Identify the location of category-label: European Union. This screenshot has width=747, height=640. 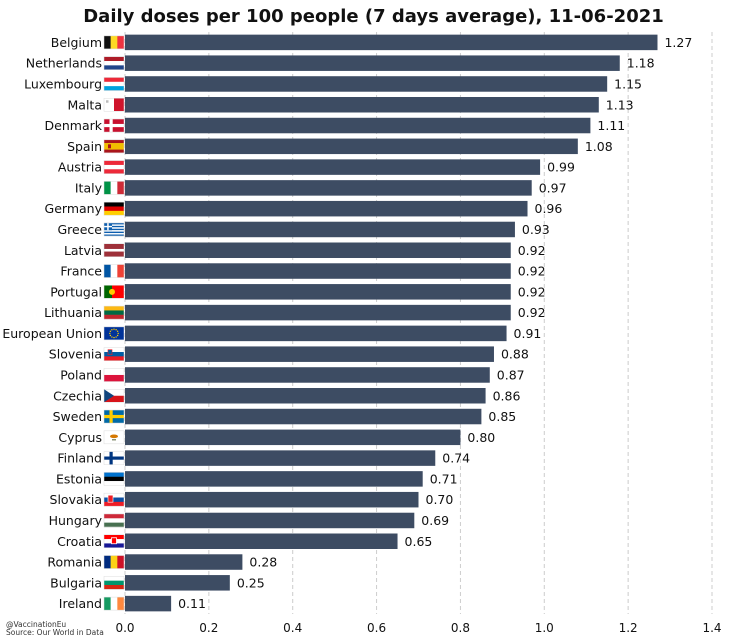
(52, 333).